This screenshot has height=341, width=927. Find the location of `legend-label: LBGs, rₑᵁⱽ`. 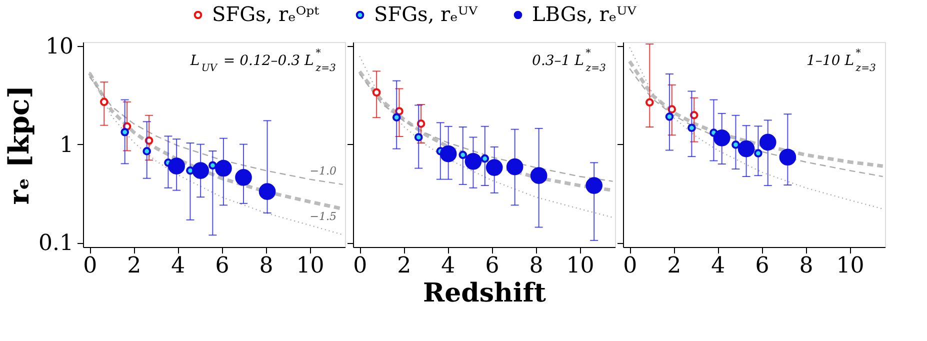

legend-label: LBGs, rₑᵁⱽ is located at coordinates (585, 14).